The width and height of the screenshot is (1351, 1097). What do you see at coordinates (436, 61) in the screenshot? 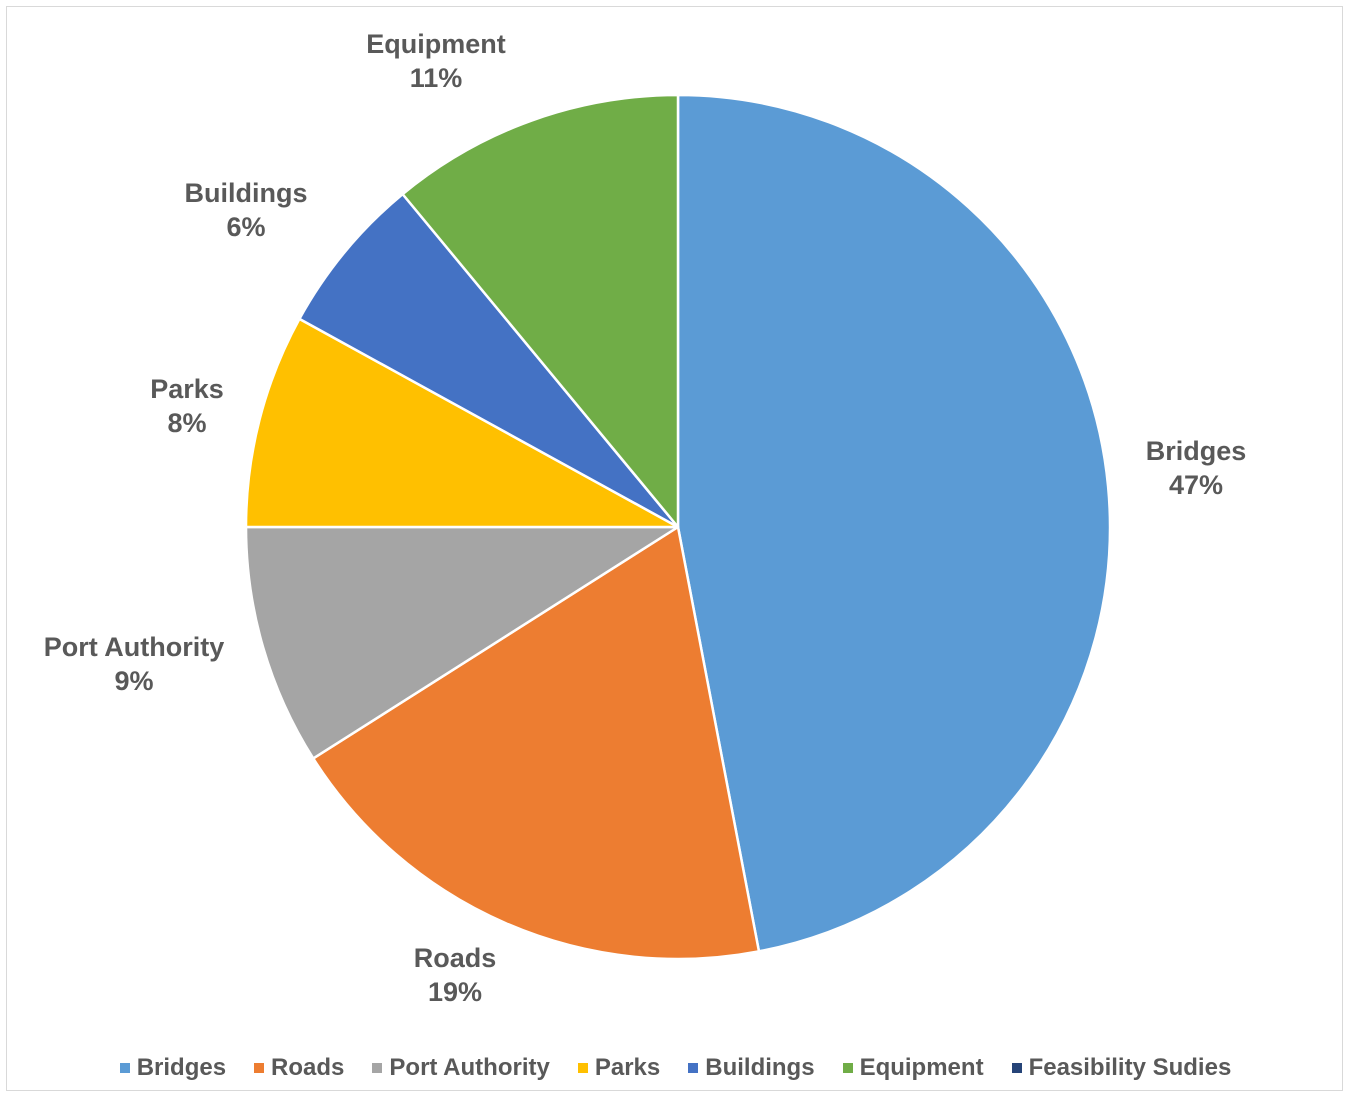
I see `data-label-equipment: Equipment 11%` at bounding box center [436, 61].